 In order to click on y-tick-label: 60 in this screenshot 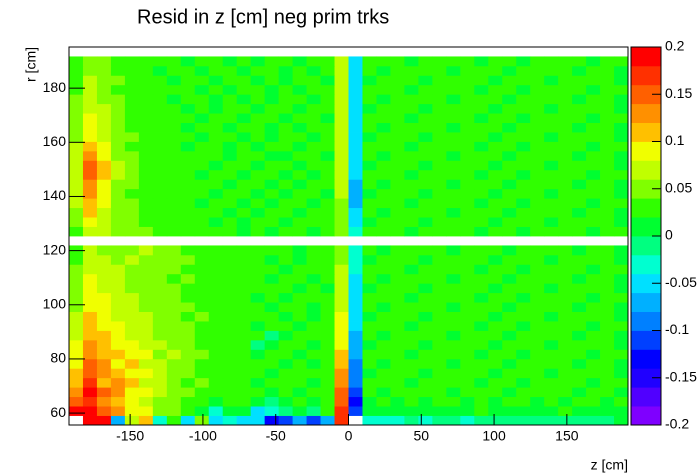, I will do `click(58, 412)`.